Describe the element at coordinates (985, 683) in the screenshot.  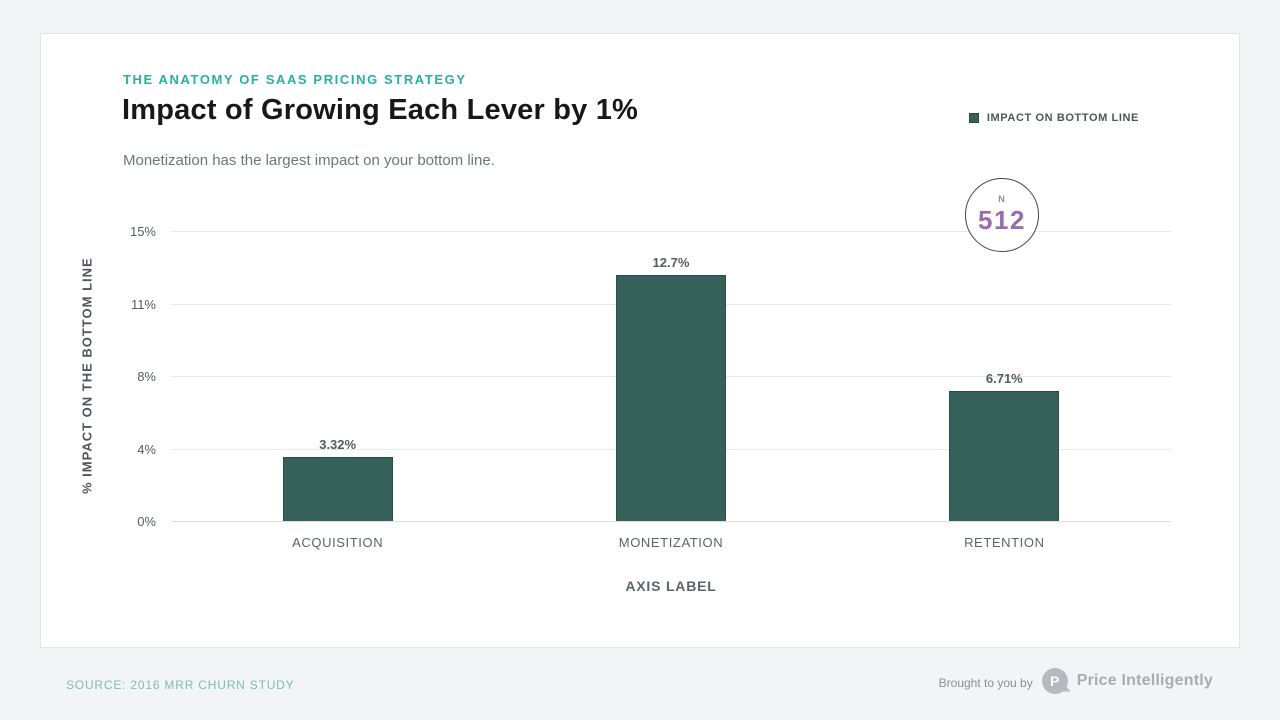
I see `brought-by-text: Brought to you by` at that location.